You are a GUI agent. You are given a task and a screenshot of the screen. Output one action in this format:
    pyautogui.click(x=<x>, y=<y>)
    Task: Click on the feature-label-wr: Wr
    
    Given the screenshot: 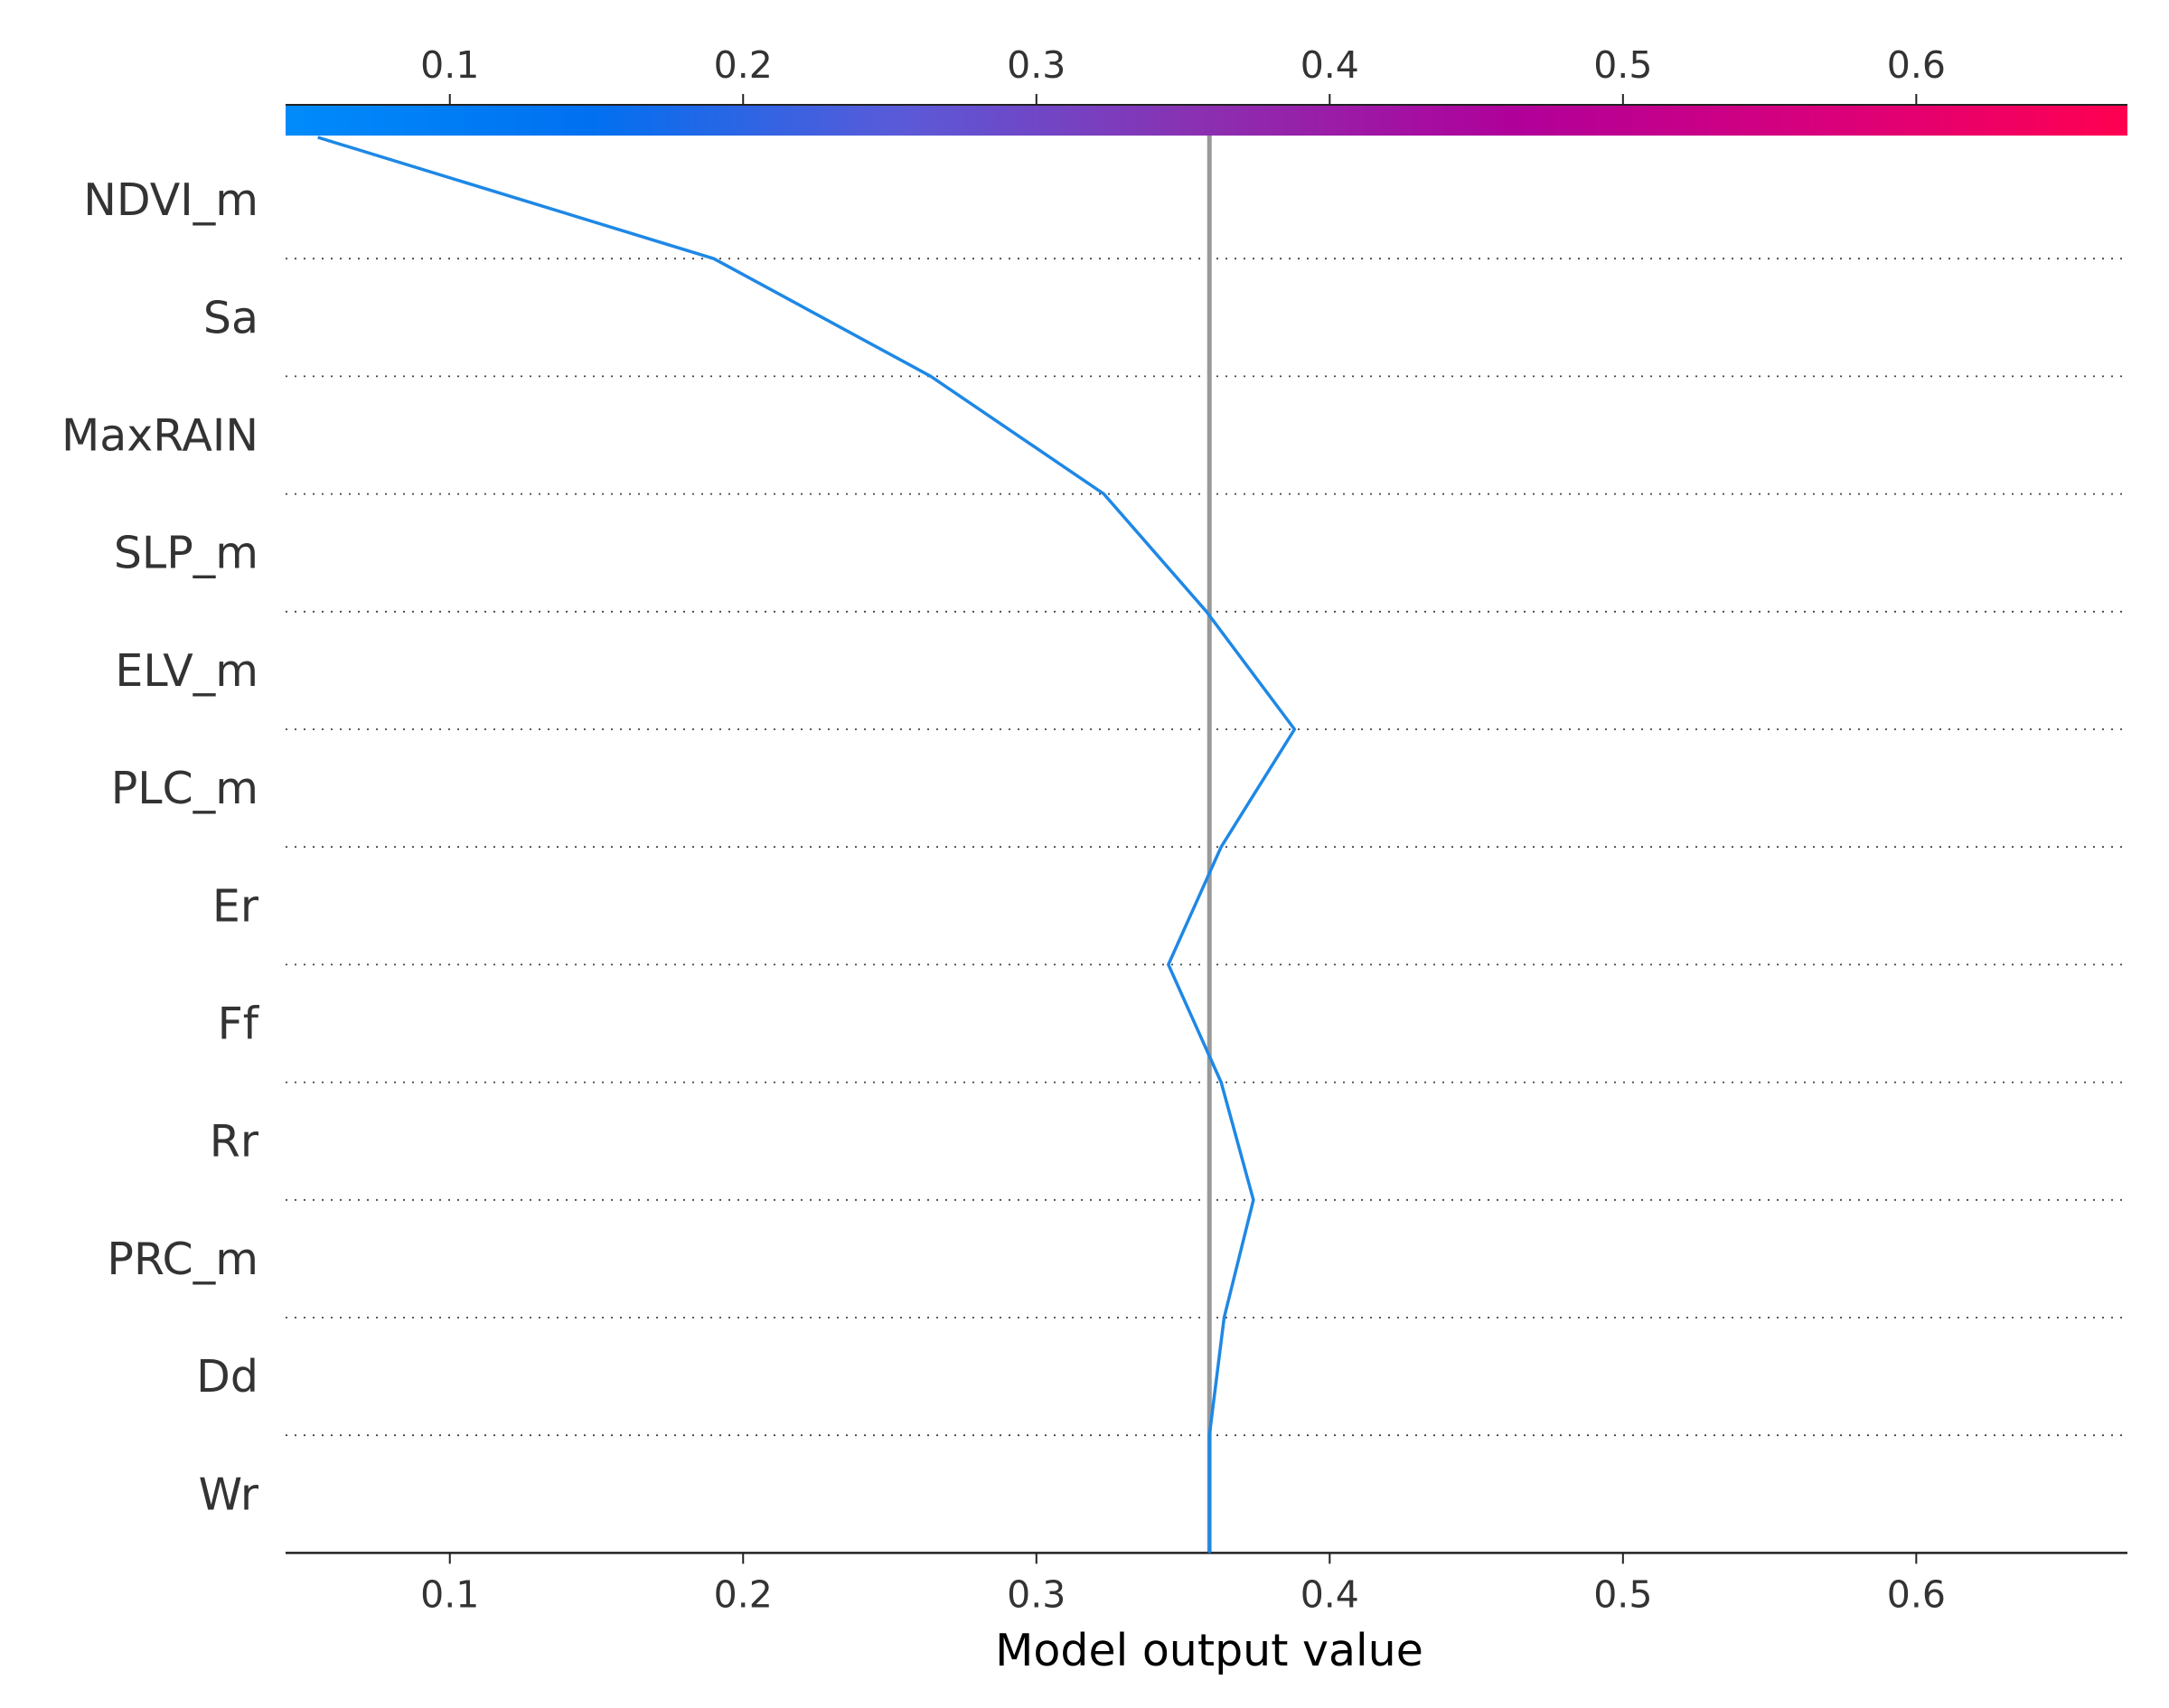 What is the action you would take?
    pyautogui.click(x=229, y=1494)
    